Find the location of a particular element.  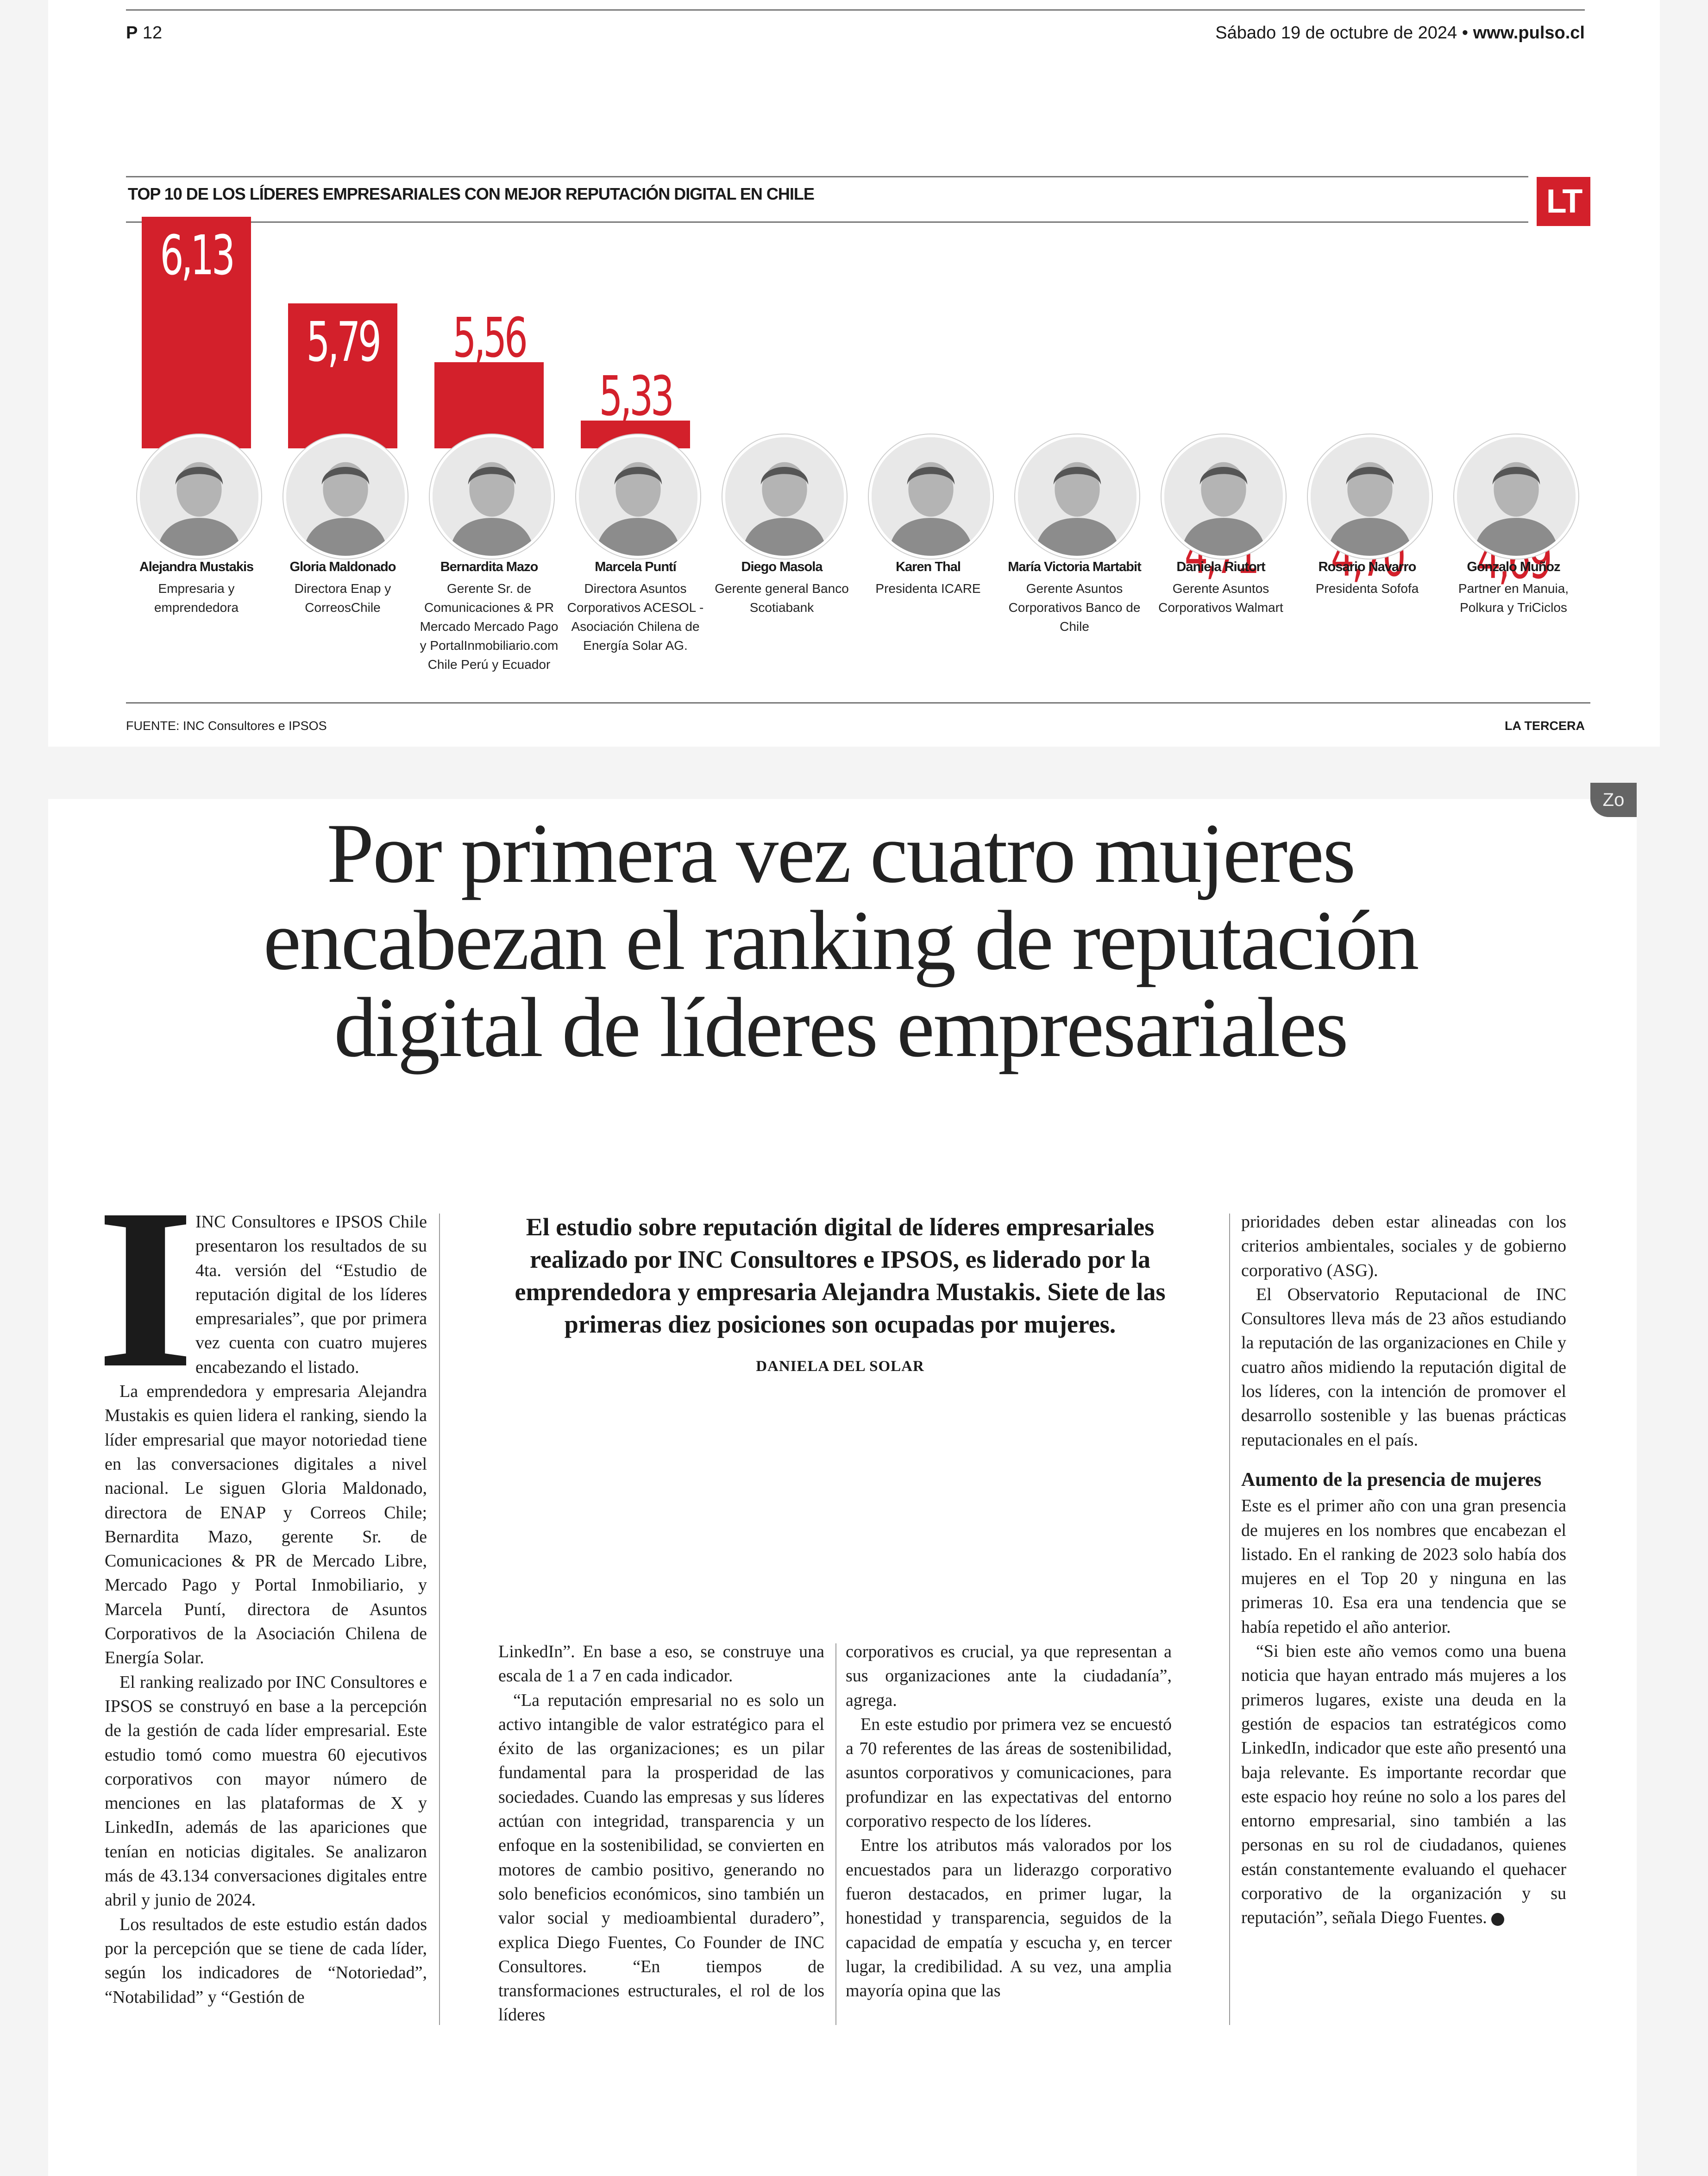

leader-name: Karen Thal is located at coordinates (928, 567).